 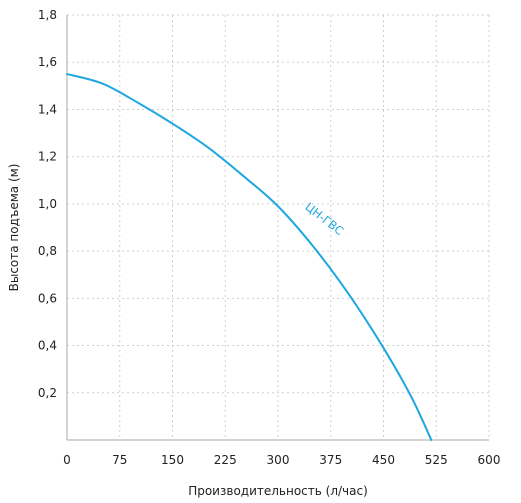 What do you see at coordinates (67, 460) in the screenshot?
I see `x-tick-label: 0` at bounding box center [67, 460].